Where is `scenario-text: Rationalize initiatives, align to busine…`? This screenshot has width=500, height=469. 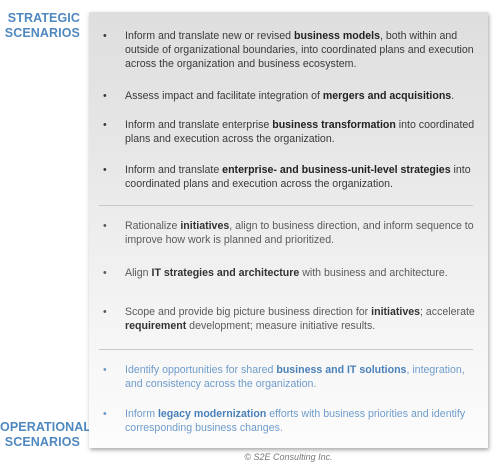
scenario-text: Rationalize initiatives, align to busine… is located at coordinates (299, 233).